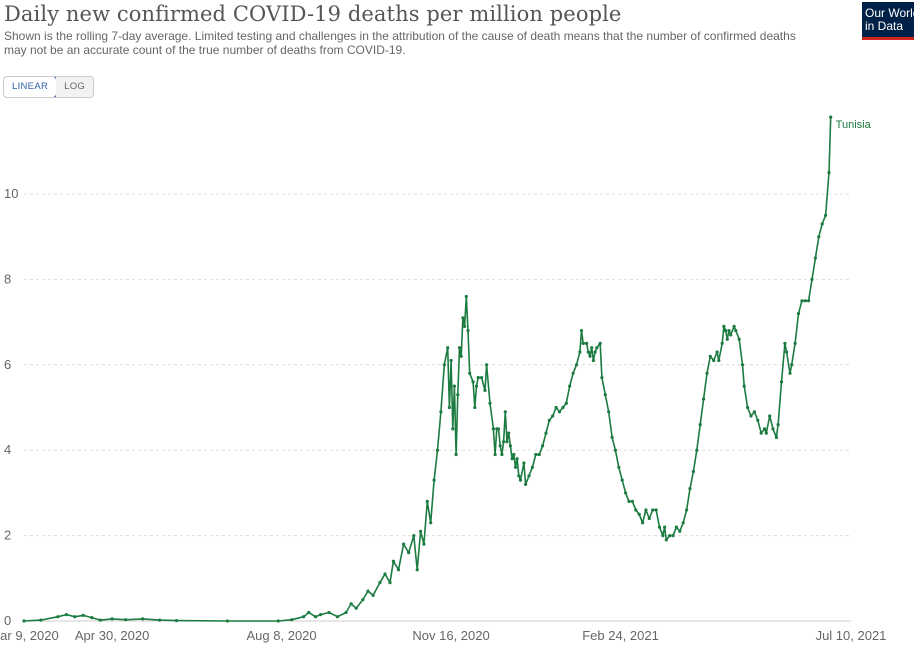 The image size is (914, 652). Describe the element at coordinates (889, 13) in the screenshot. I see `logo-line-1: Our World` at that location.